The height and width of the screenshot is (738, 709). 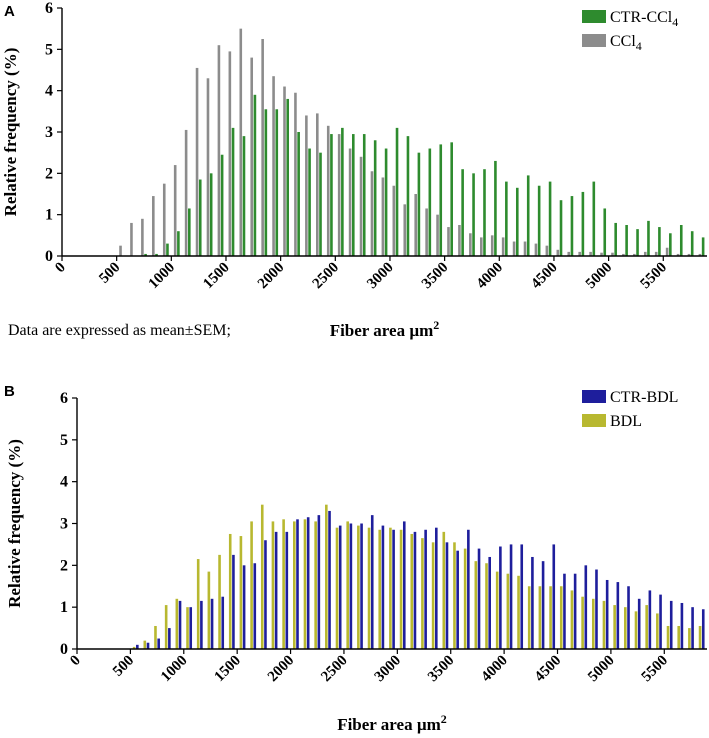 I want to click on legend-label-a-0: CTR-CCl4, so click(x=644, y=19).